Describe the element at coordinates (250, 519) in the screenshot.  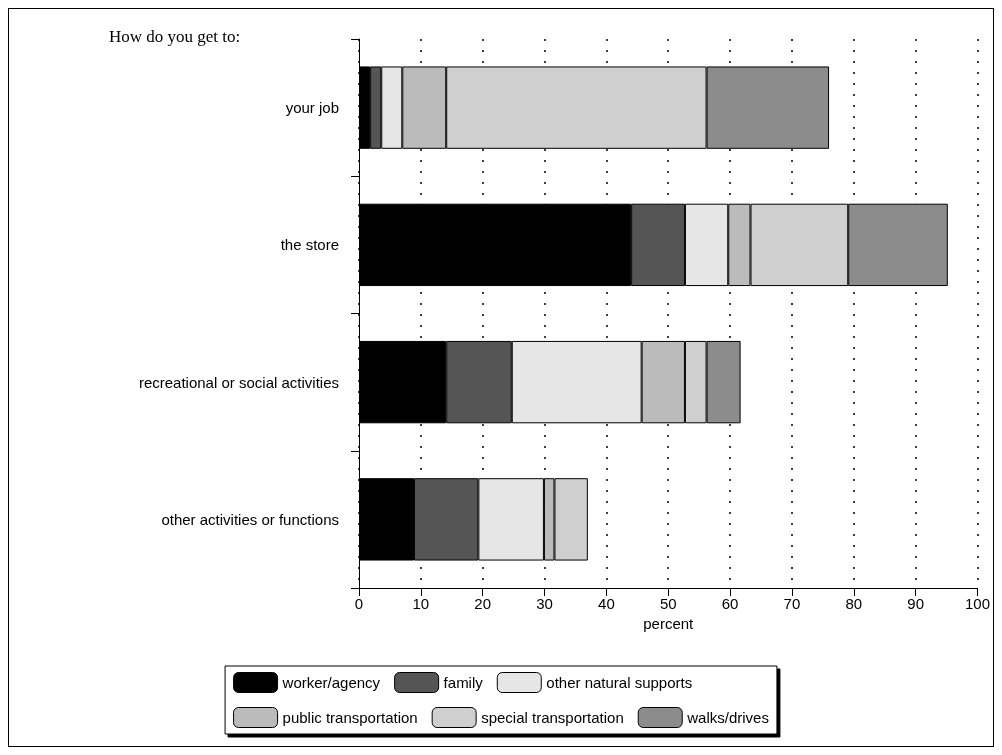
I see `y-tick-label: other activities or functions` at that location.